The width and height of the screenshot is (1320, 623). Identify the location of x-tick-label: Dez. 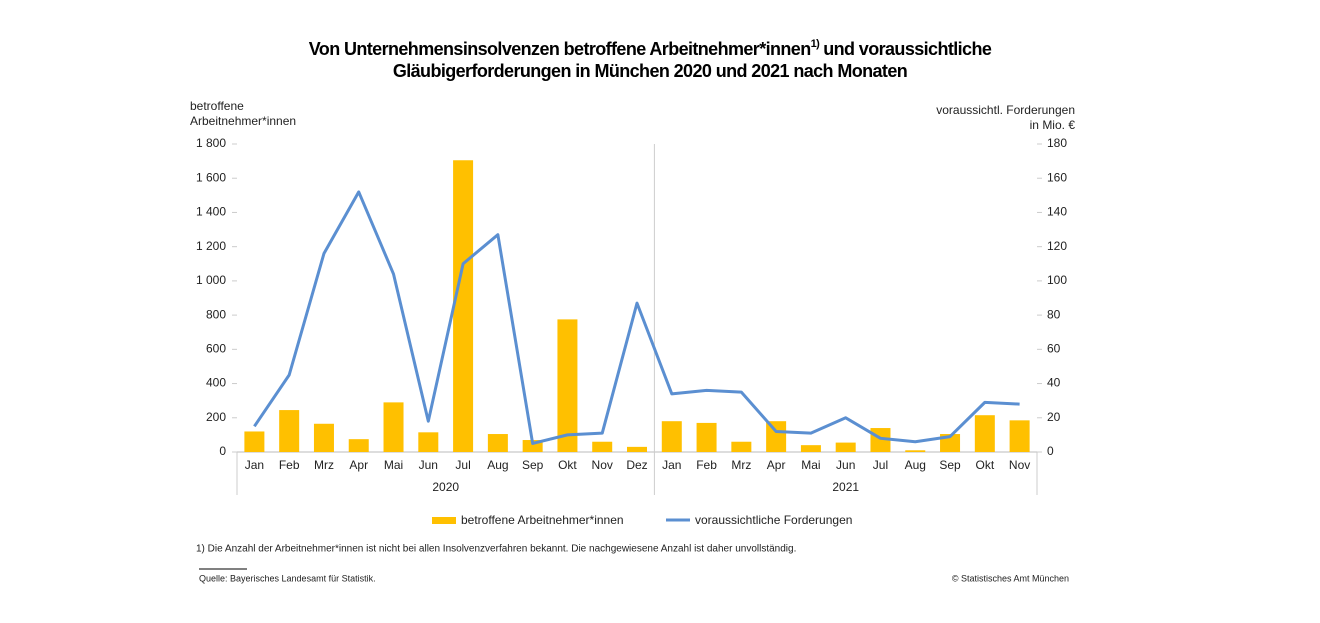
(636, 465).